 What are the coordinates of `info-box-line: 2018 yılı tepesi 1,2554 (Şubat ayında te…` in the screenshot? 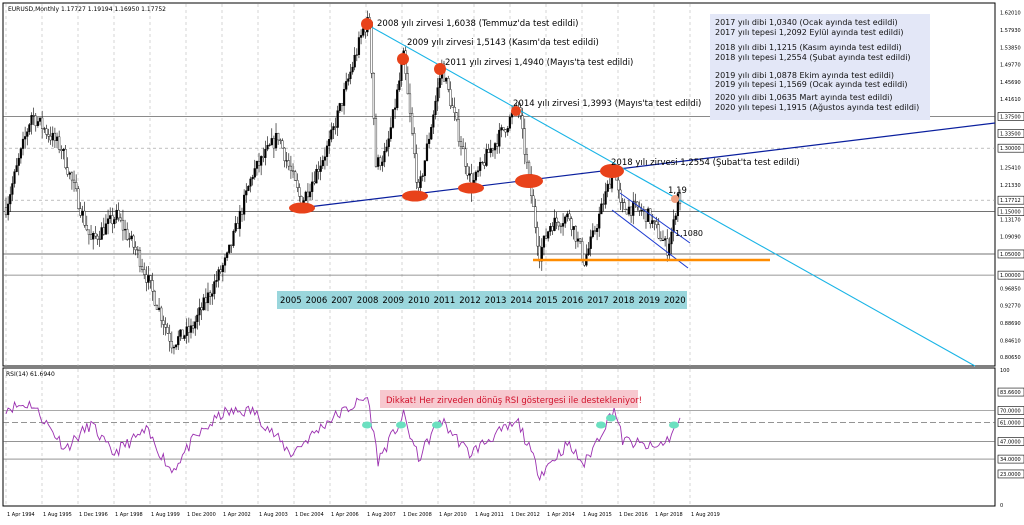 It's located at (813, 57).